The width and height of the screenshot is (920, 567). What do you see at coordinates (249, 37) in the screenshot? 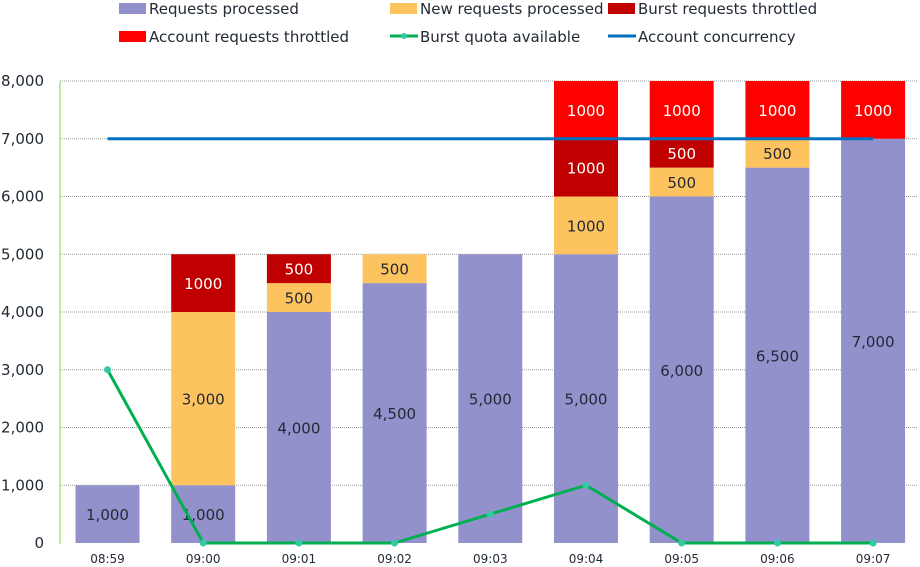
I see `legend-label: Account requests throttled` at bounding box center [249, 37].